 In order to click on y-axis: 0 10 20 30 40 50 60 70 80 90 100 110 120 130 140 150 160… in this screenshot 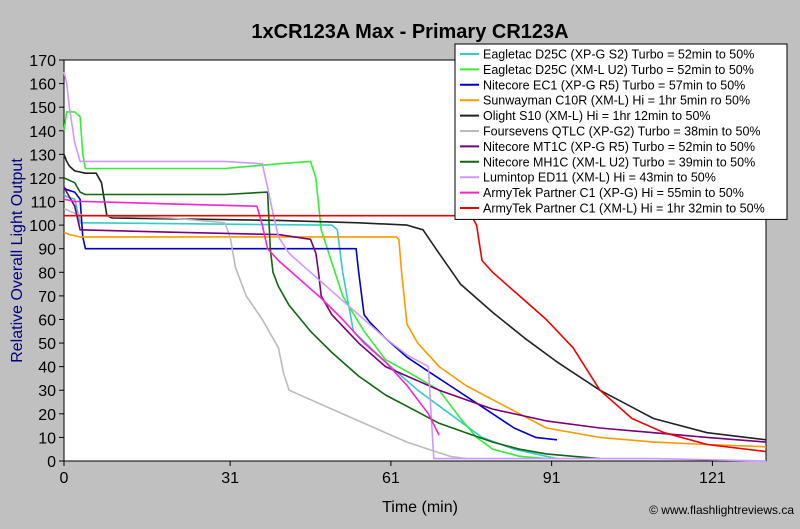, I will do `click(46, 262)`.